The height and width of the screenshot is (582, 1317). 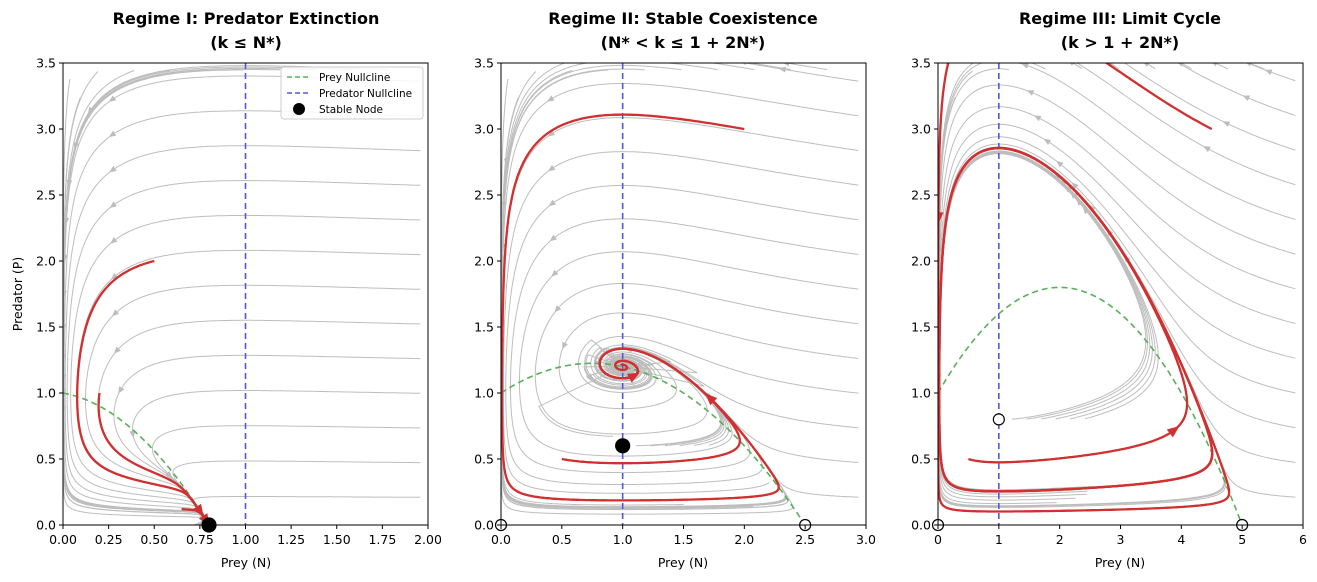 What do you see at coordinates (1303, 539) in the screenshot?
I see `x-tick-label: 6` at bounding box center [1303, 539].